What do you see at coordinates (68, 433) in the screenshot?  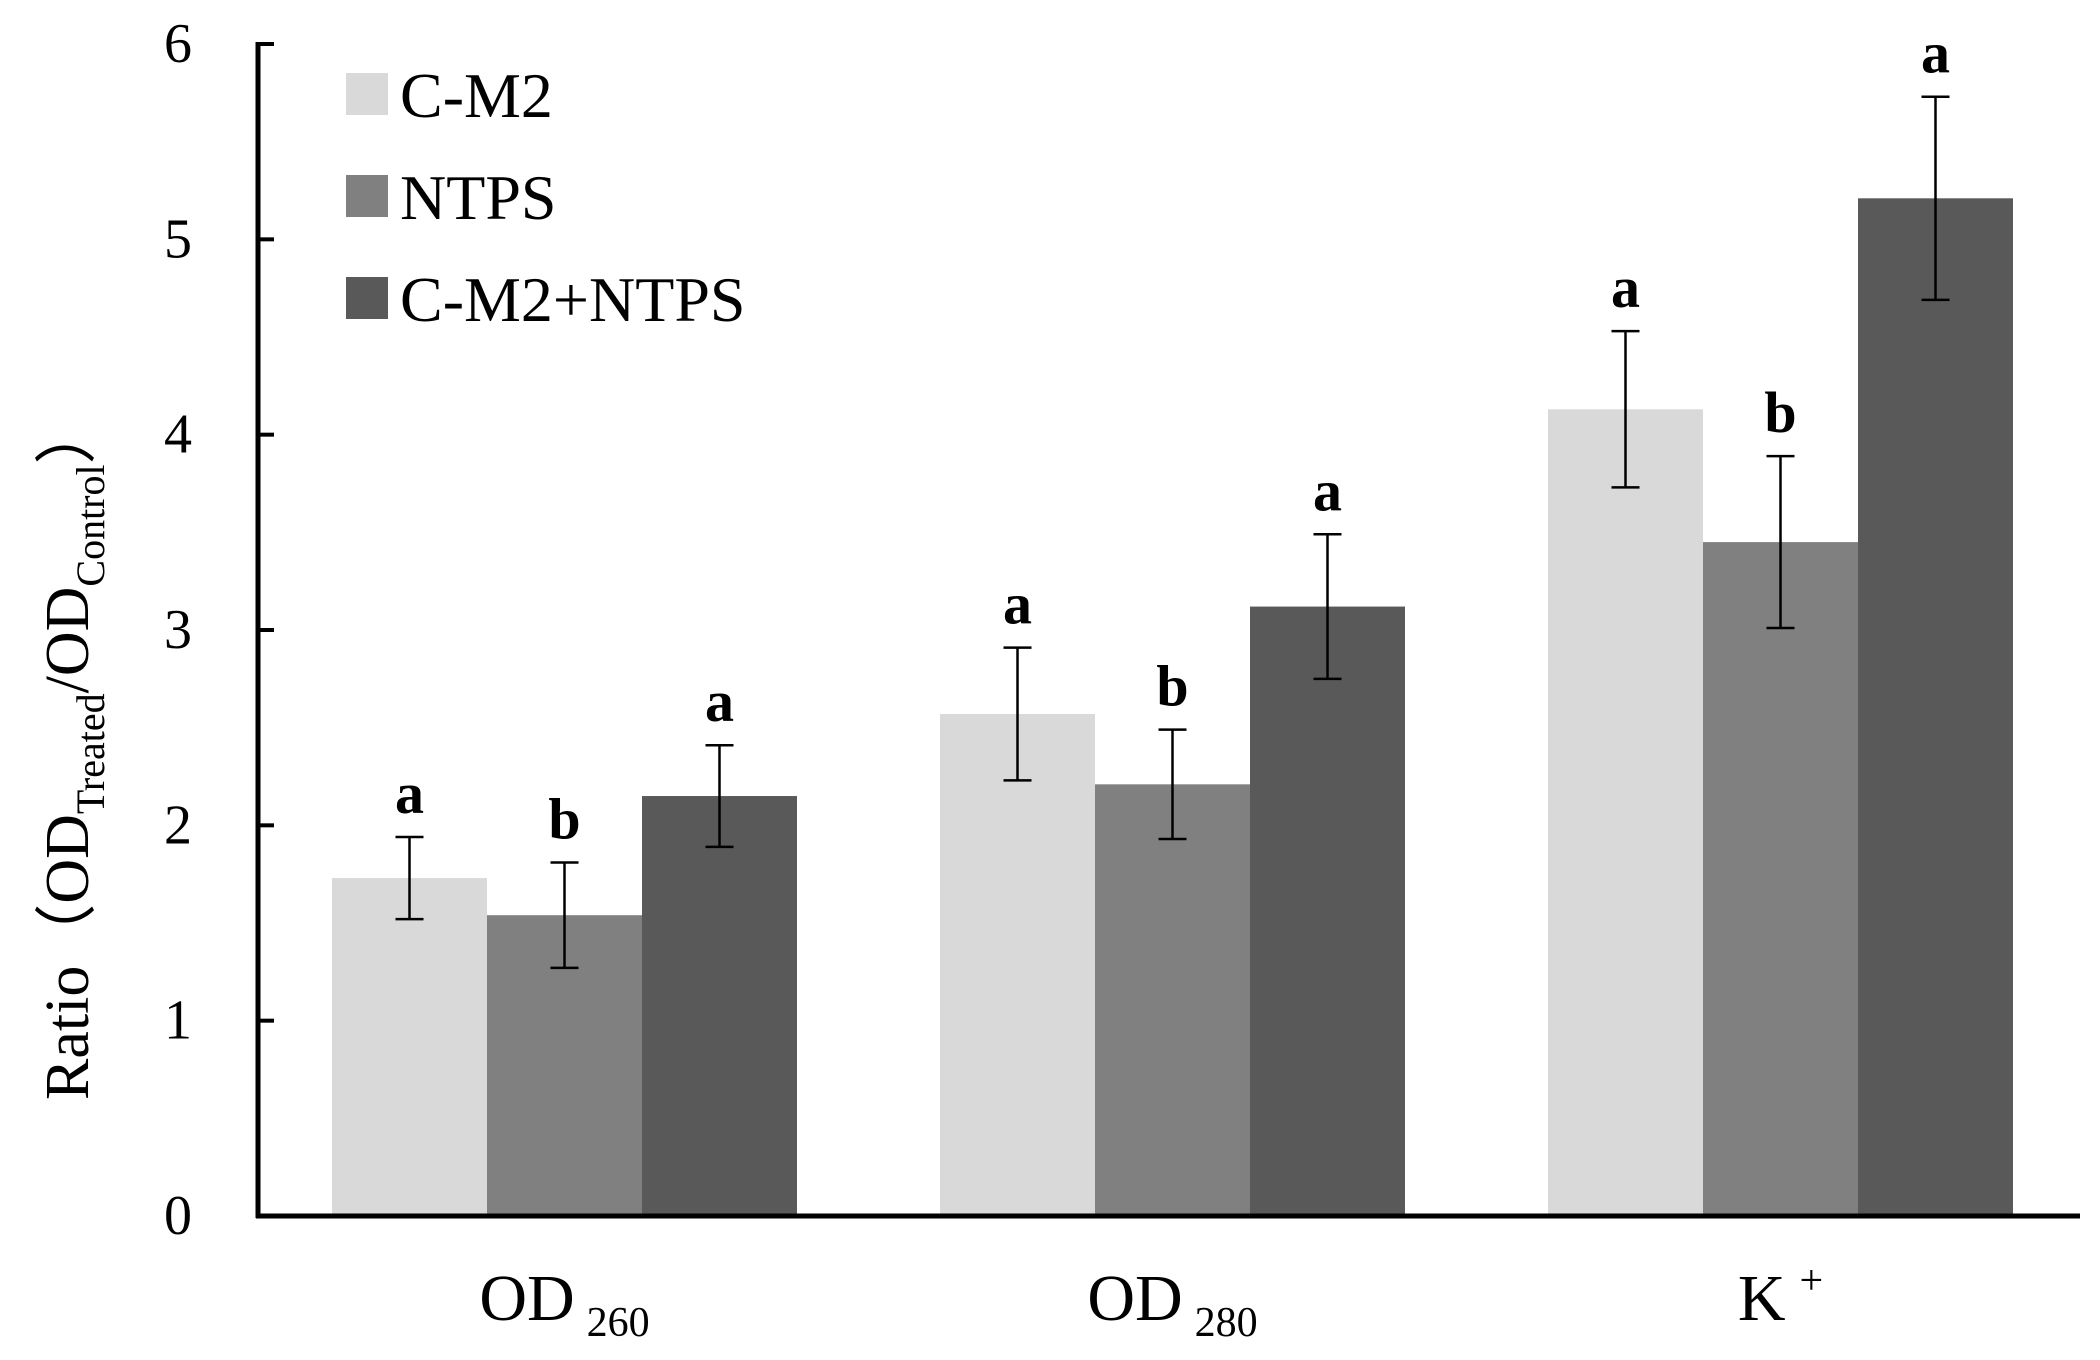 I see `y-label-suffix: ）` at bounding box center [68, 433].